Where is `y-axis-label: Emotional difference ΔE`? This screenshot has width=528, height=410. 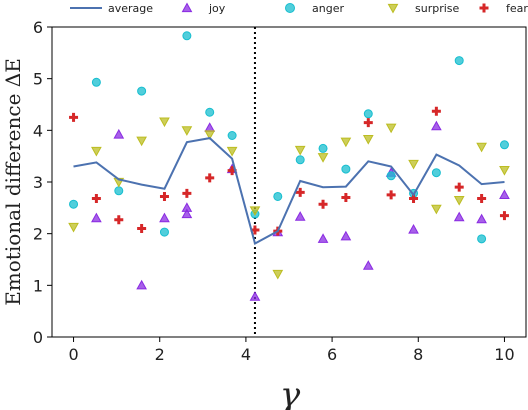
y-axis-label: Emotional difference ΔE is located at coordinates (13, 182).